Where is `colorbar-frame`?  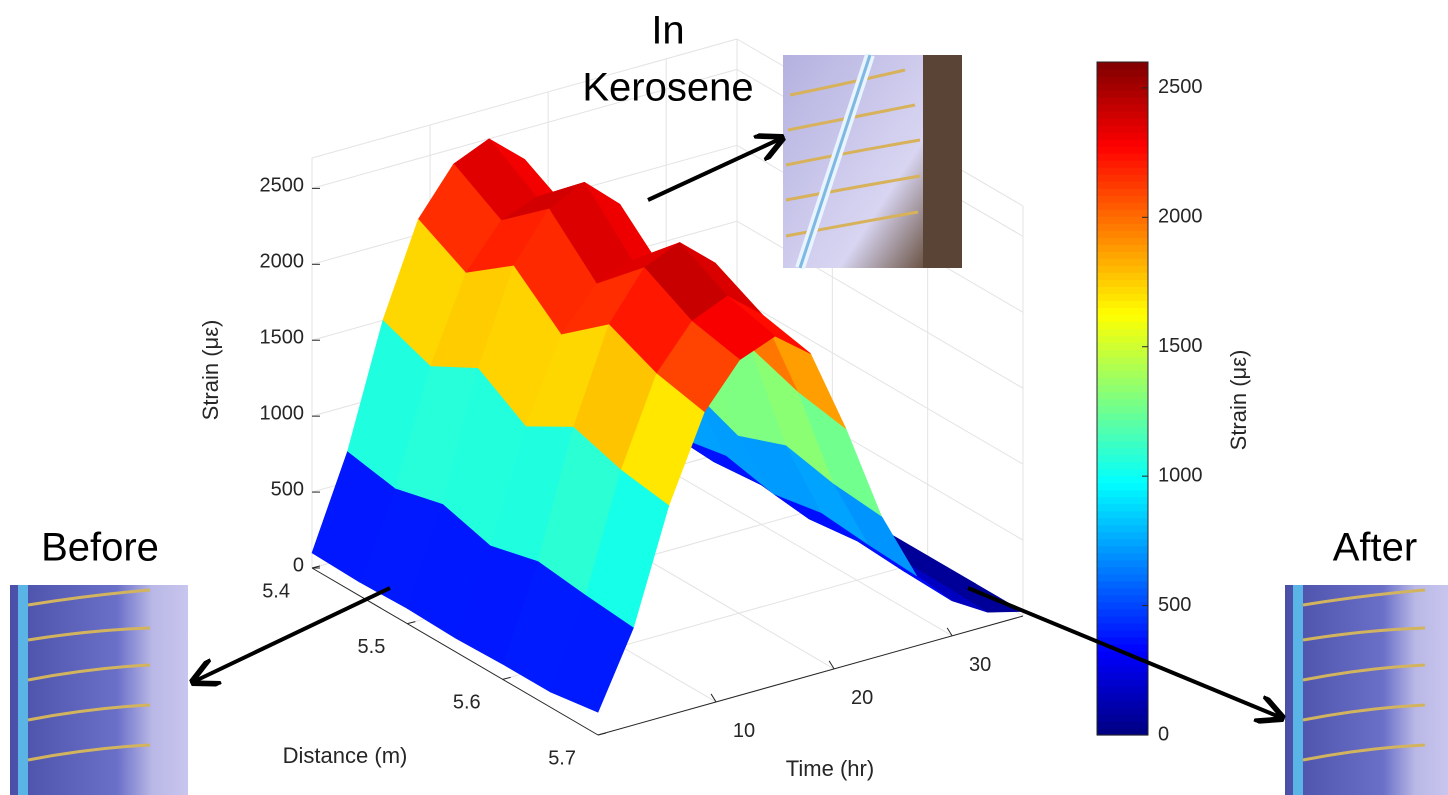 colorbar-frame is located at coordinates (1122, 398).